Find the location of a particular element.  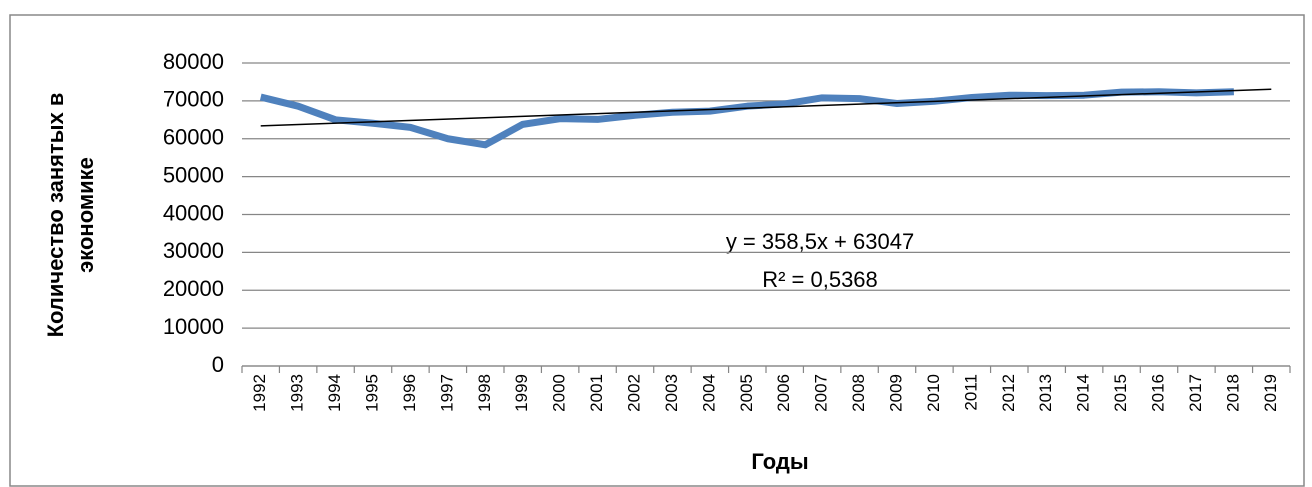

x-tick-label: 2019 is located at coordinates (1270, 393).